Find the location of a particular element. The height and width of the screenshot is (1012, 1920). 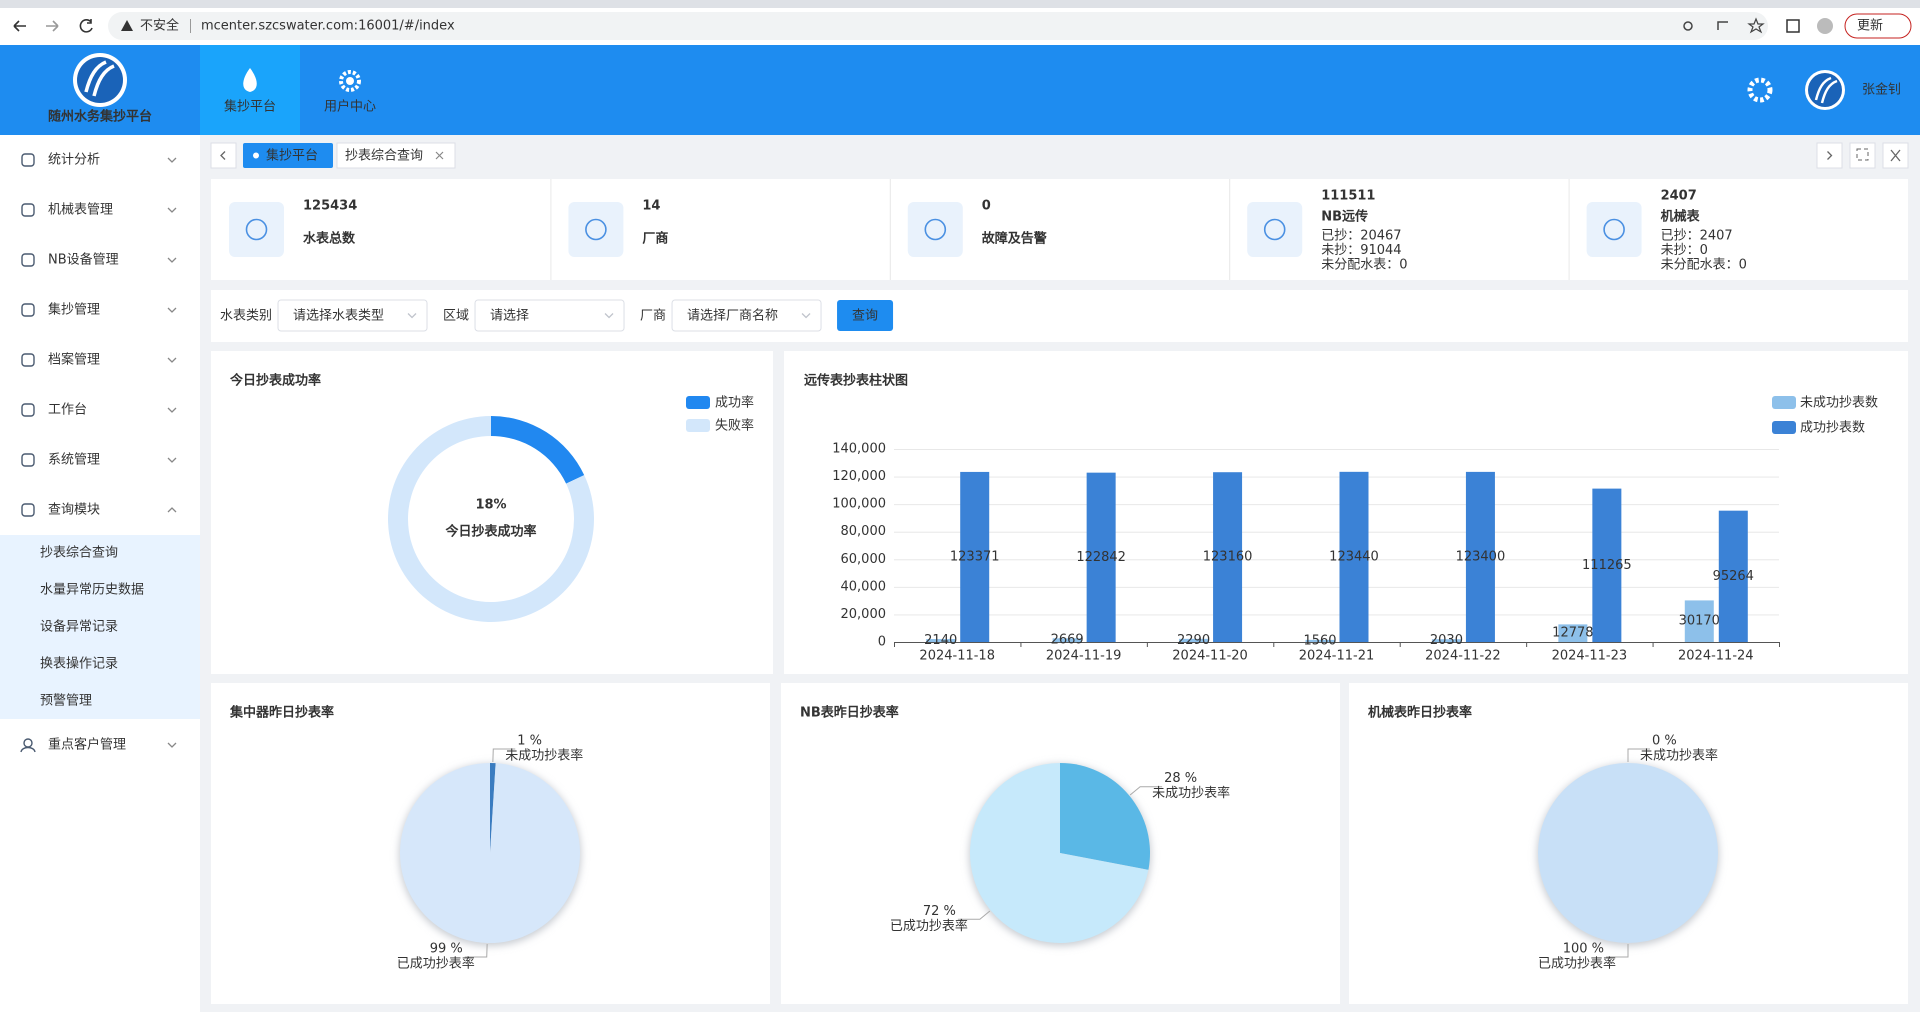

tab-label: 集抄平台 is located at coordinates (292, 156).